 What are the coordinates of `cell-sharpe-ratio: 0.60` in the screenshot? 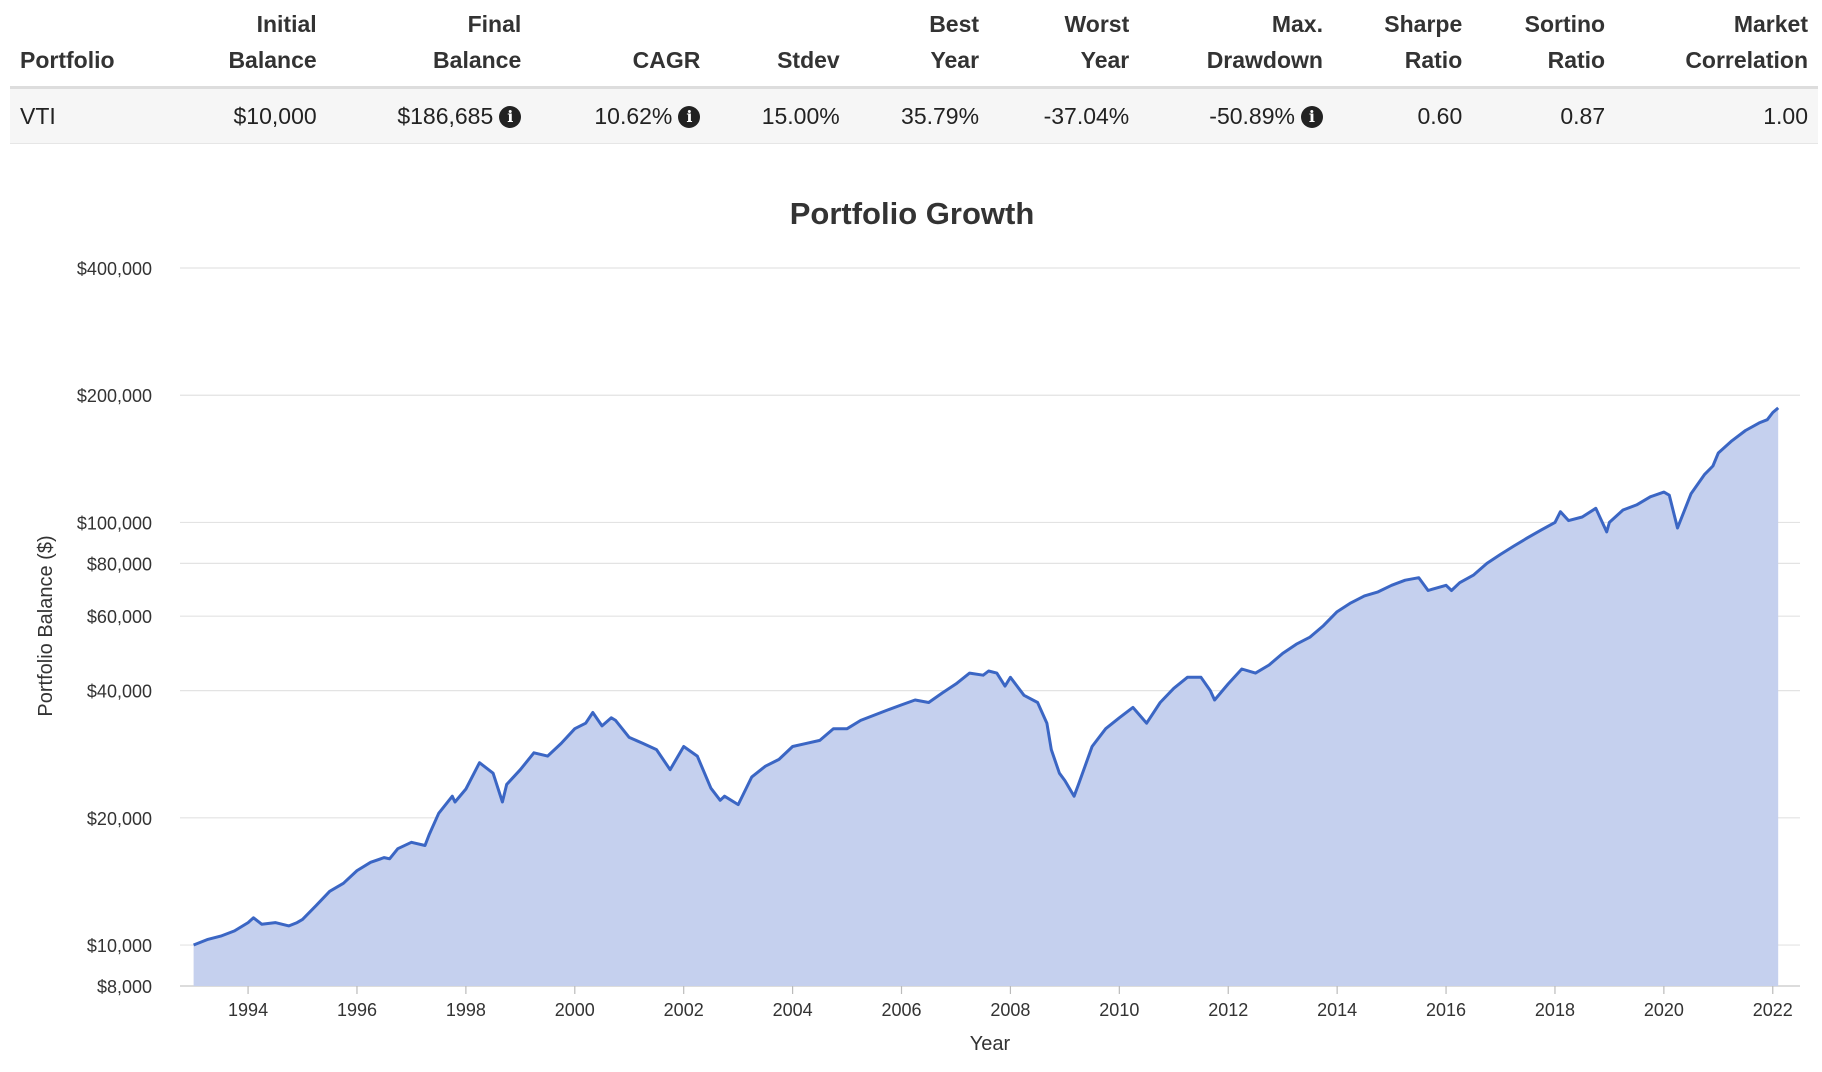 It's located at (1402, 115).